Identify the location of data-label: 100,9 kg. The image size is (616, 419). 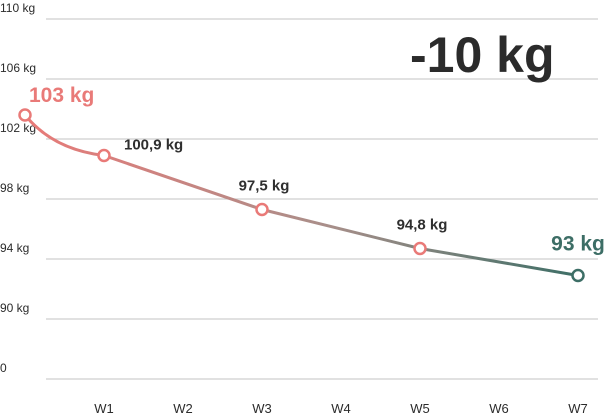
(153, 145).